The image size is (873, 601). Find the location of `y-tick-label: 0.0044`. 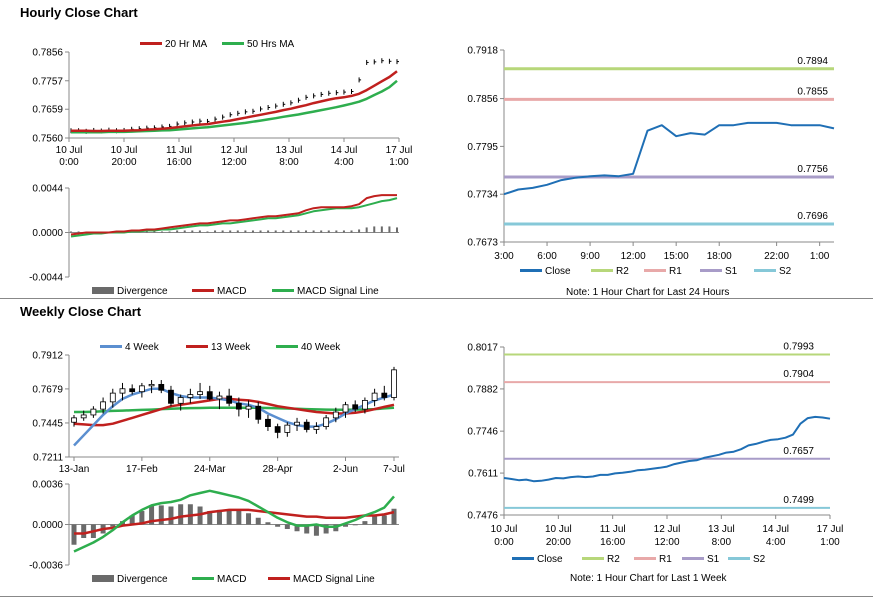

y-tick-label: 0.0044 is located at coordinates (47, 189).